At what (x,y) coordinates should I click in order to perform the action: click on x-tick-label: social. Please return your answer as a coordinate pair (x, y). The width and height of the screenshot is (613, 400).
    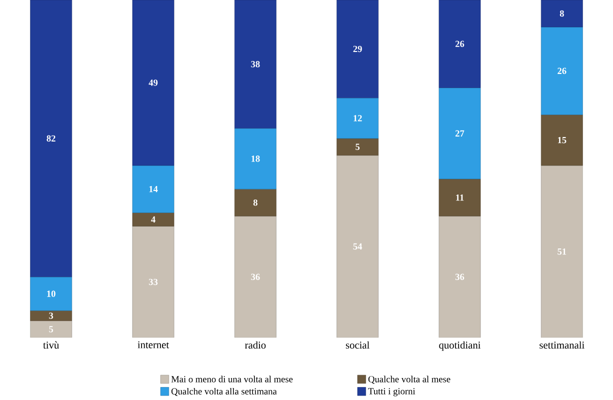
    Looking at the image, I should click on (358, 345).